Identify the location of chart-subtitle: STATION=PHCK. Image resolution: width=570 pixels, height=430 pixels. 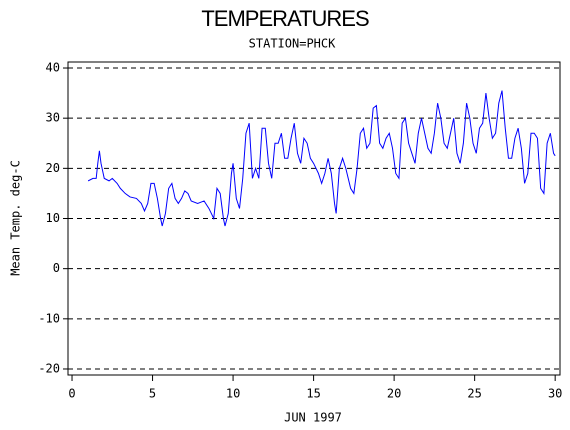
(292, 44).